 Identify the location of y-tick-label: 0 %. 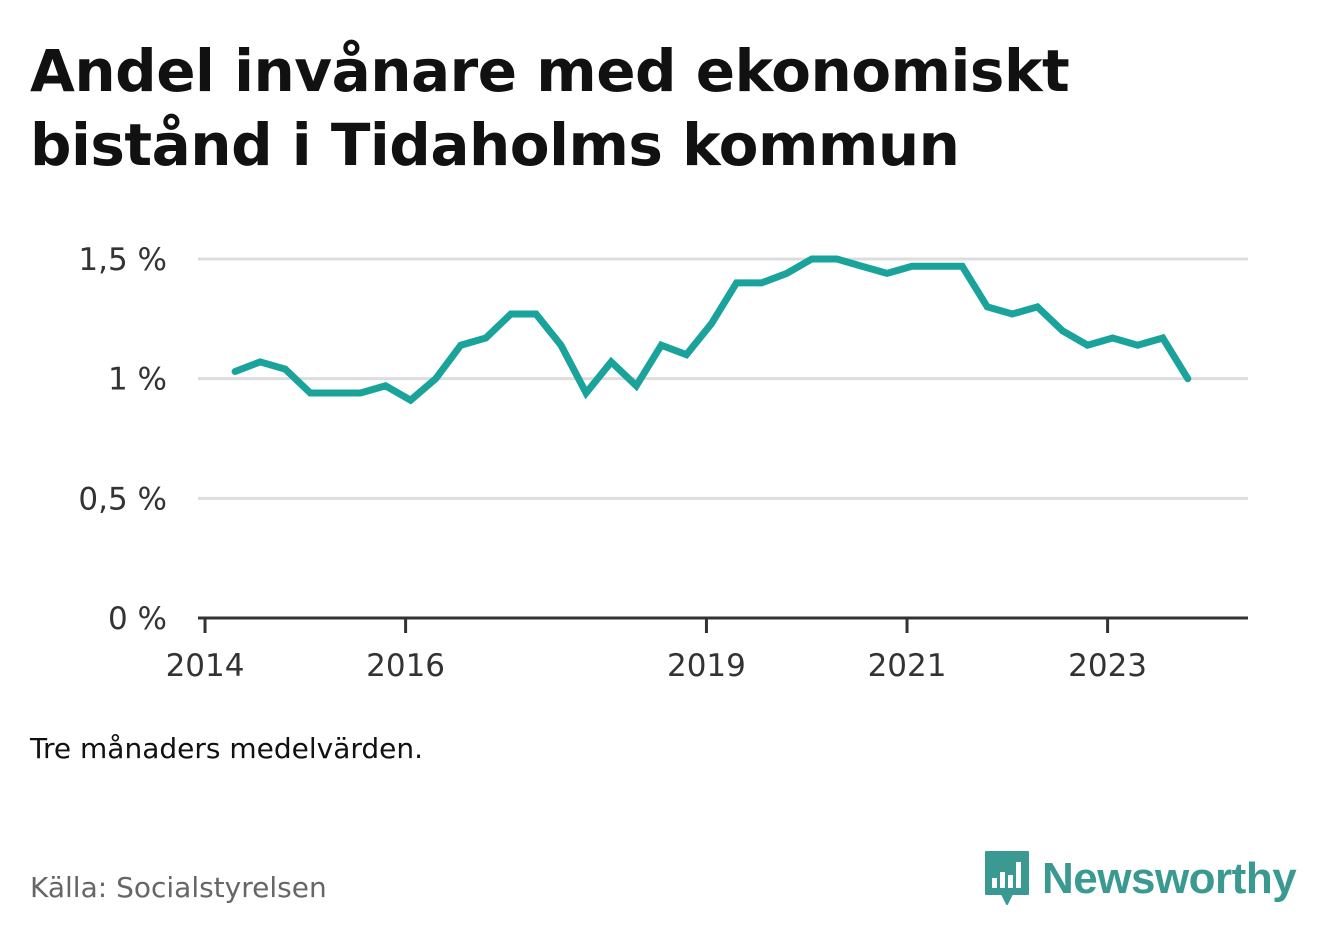
(137, 619).